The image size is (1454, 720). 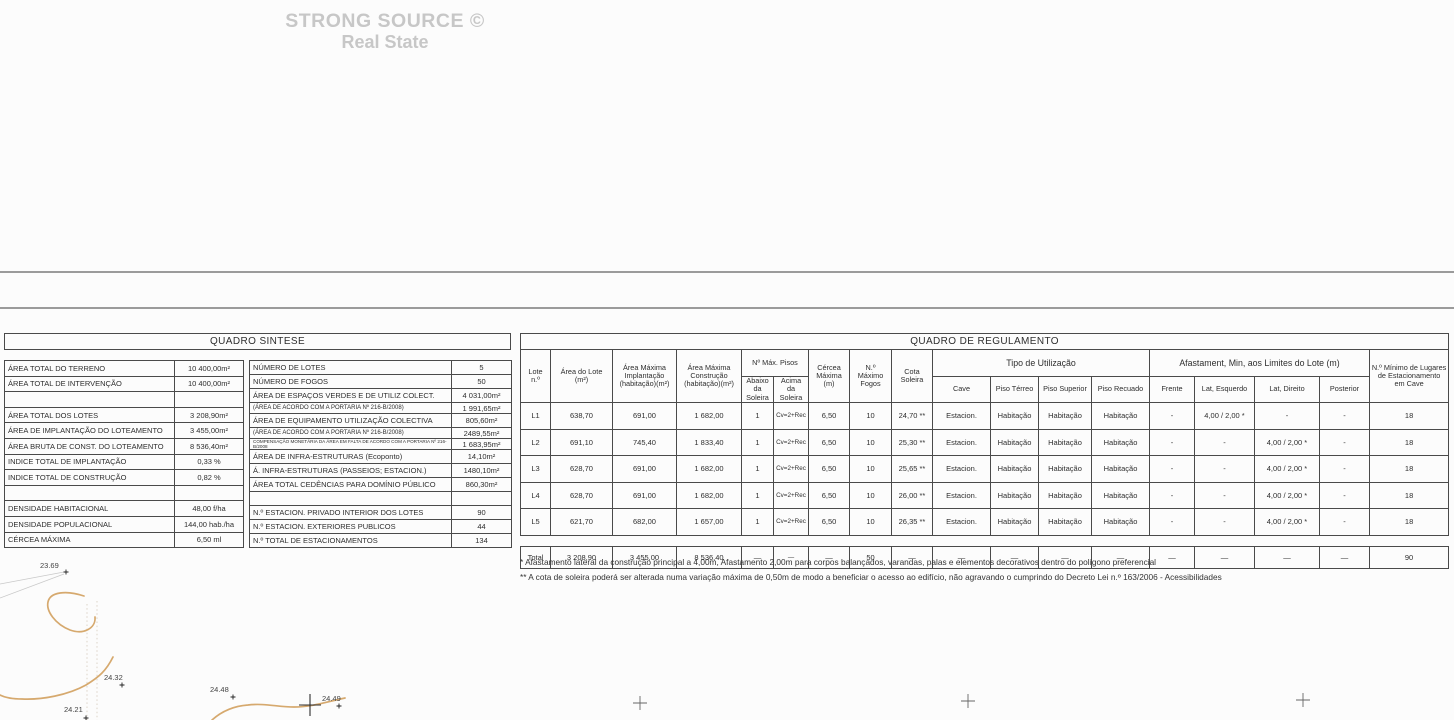 What do you see at coordinates (1065, 389) in the screenshot?
I see `col-header-piso-superior: Piso Superior` at bounding box center [1065, 389].